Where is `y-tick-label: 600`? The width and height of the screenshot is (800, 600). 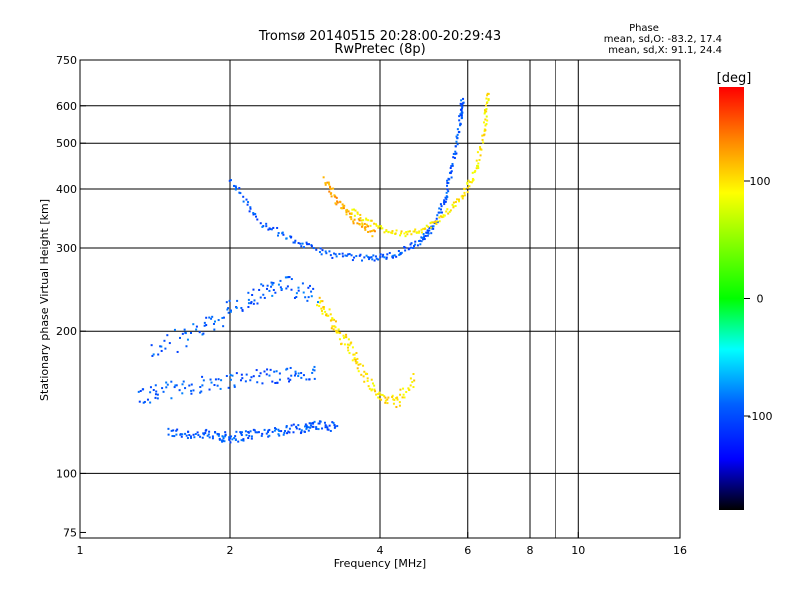
y-tick-label: 600 is located at coordinates (66, 106).